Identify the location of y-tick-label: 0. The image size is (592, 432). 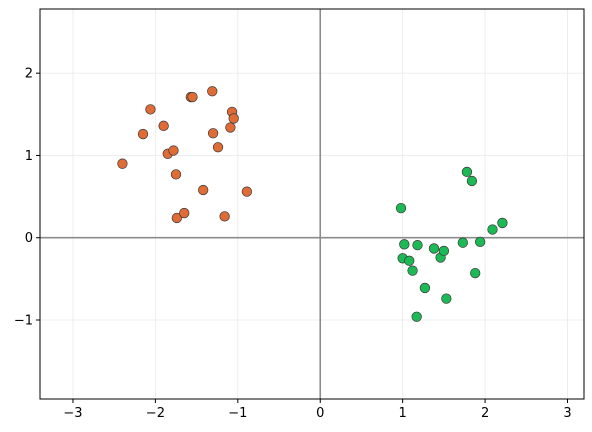
(29, 238).